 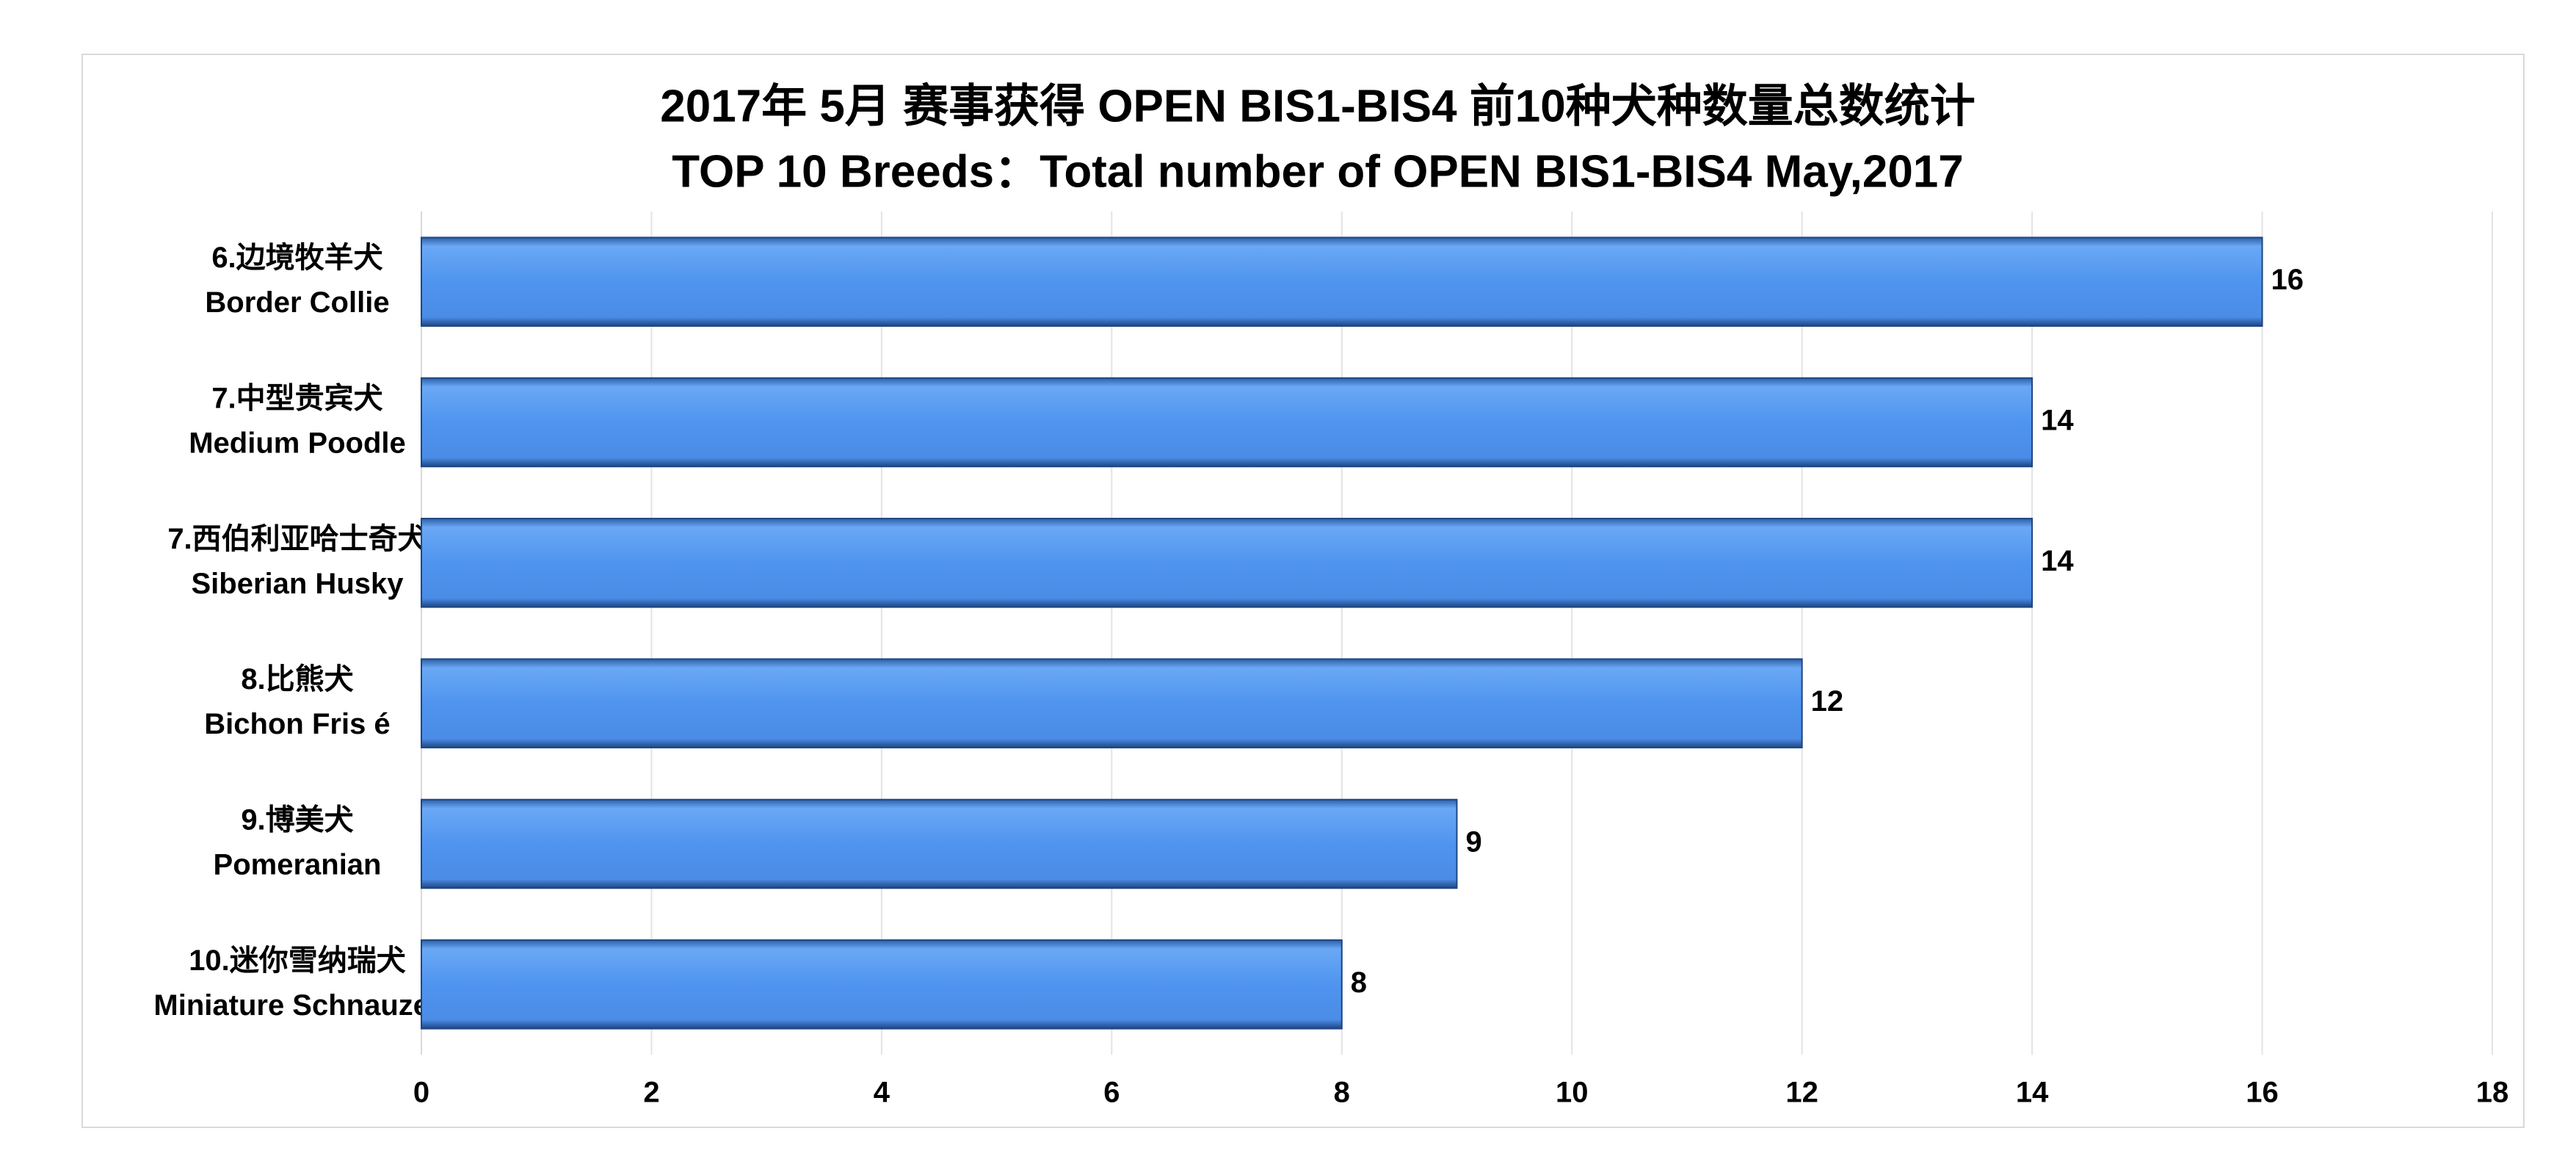 What do you see at coordinates (297, 584) in the screenshot?
I see `y-tick-label: Siberian Husky` at bounding box center [297, 584].